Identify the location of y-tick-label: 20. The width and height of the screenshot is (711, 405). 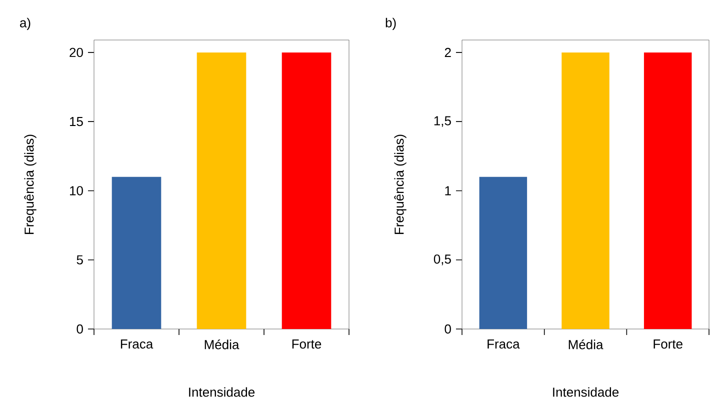
(76, 53).